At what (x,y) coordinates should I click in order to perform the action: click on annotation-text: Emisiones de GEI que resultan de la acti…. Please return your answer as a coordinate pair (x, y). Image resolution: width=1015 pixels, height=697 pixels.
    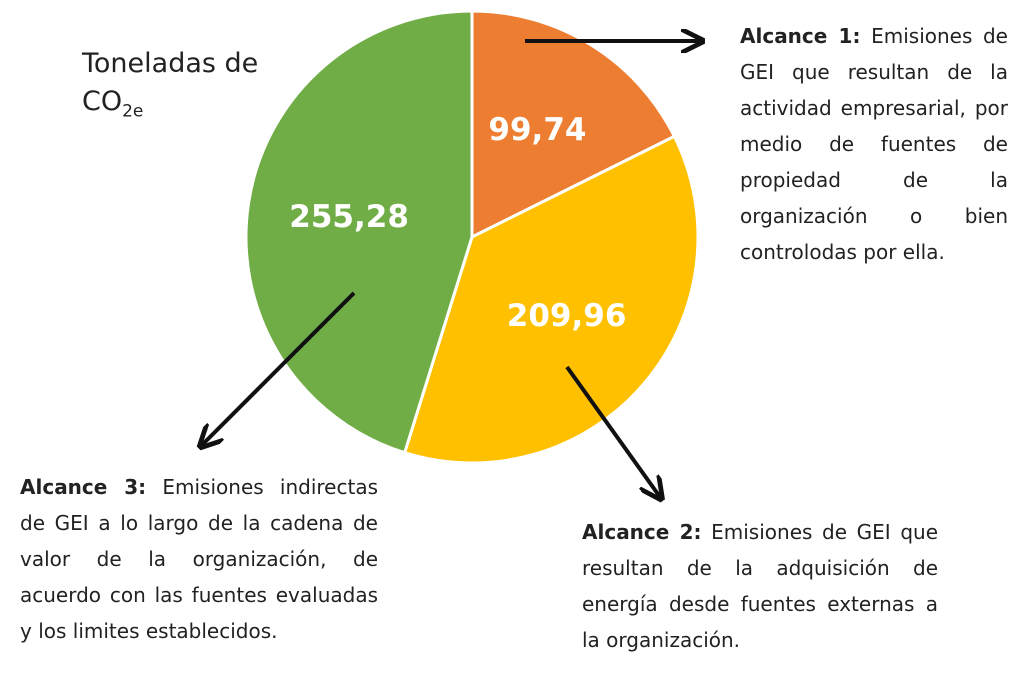
    Looking at the image, I should click on (874, 144).